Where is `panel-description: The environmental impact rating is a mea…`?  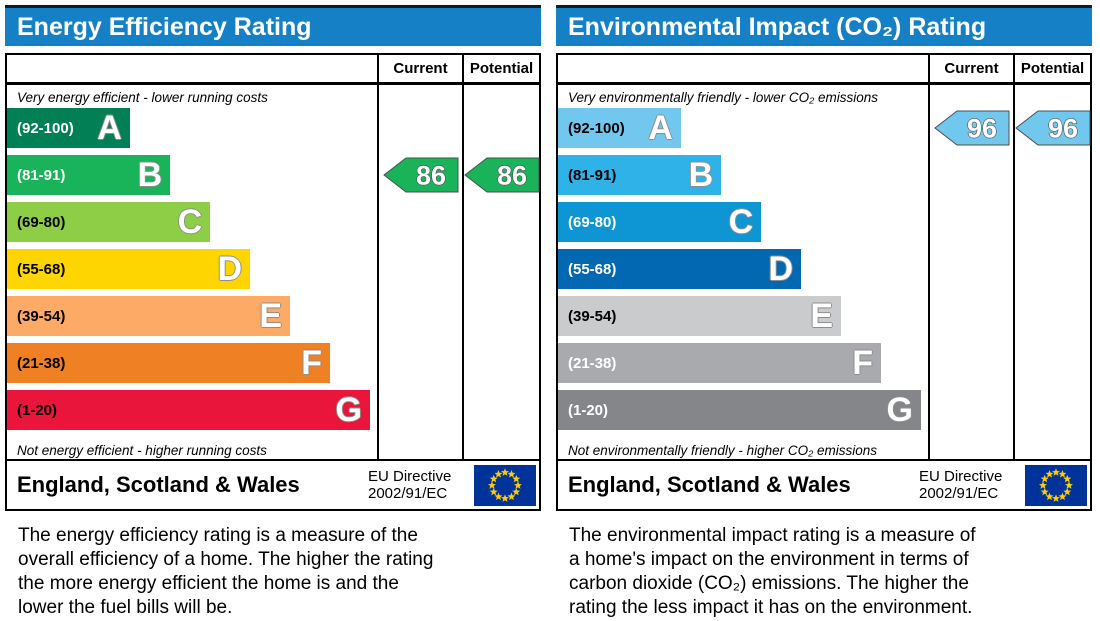
panel-description: The environmental impact rating is a mea… is located at coordinates (772, 572).